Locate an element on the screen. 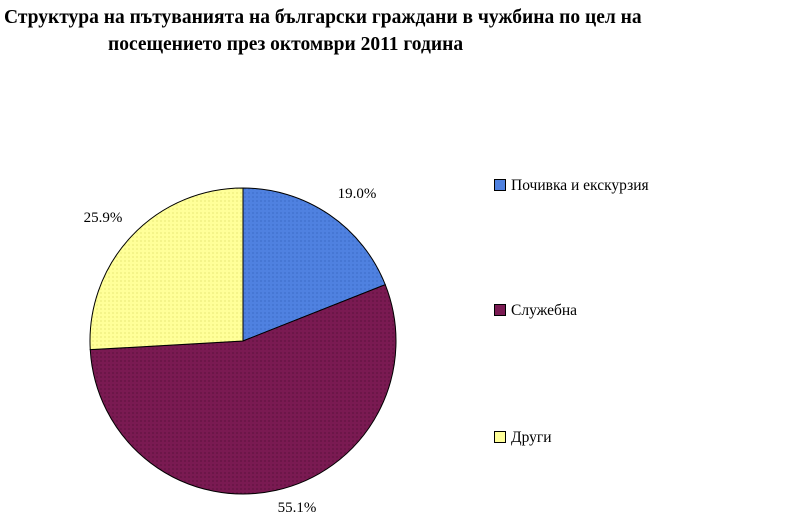  legend-item-sluzhebna: Служебна is located at coordinates (535, 311).